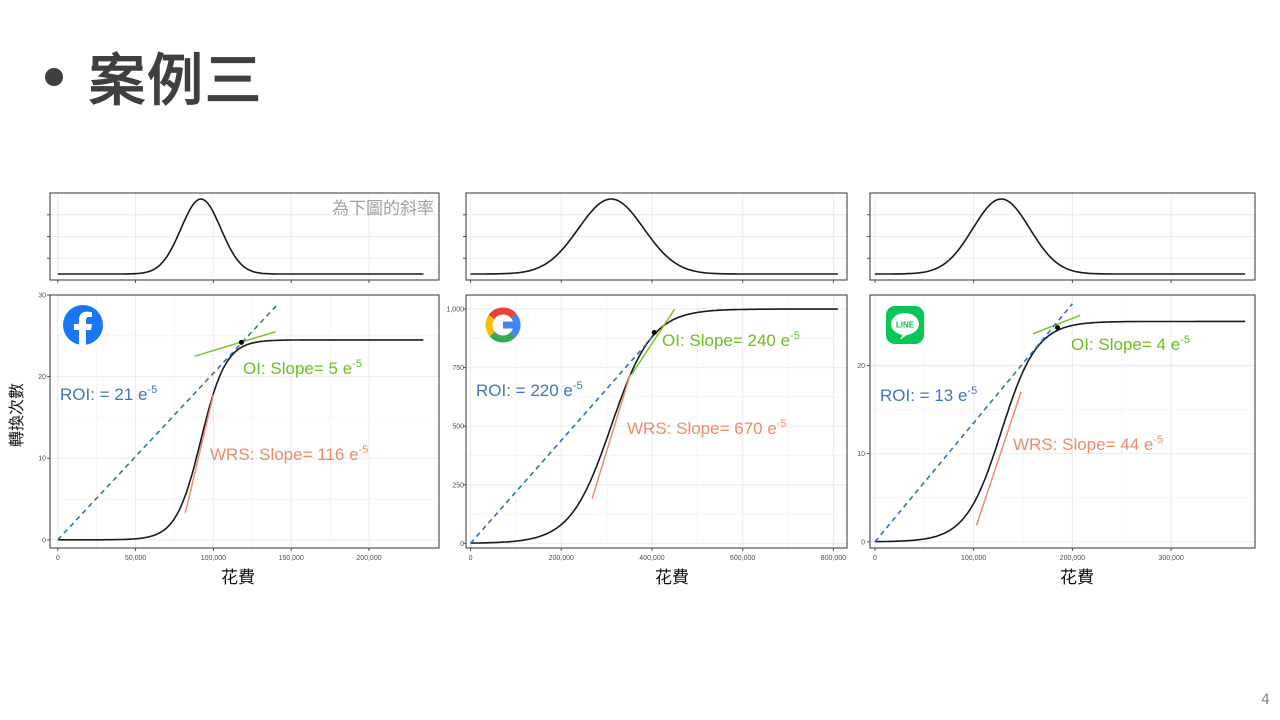  Describe the element at coordinates (297, 368) in the screenshot. I see `ol-annotation-text: OI: Slope= 5 e` at that location.